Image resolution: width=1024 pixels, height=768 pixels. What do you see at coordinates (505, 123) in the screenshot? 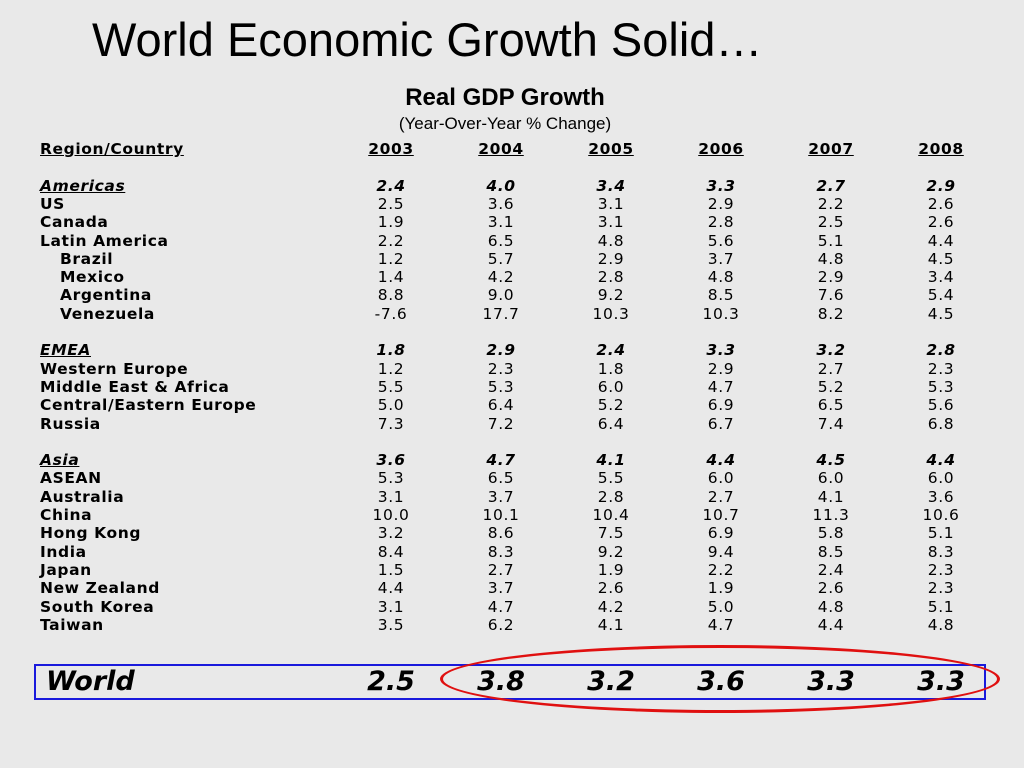
I see `table-subtitle: (Year-Over-Year % Change)` at bounding box center [505, 123].